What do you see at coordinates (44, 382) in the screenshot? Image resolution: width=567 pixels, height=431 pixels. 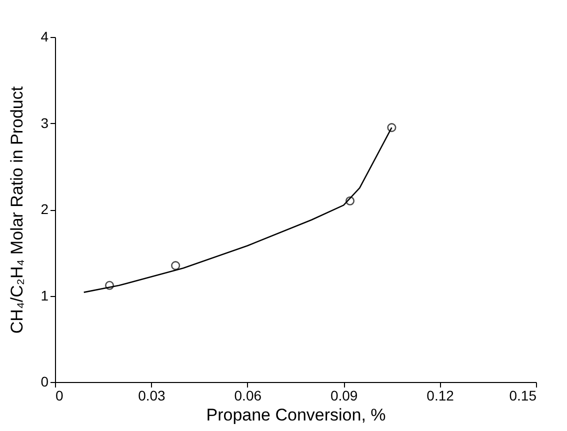 I see `y-tick-label: 0` at bounding box center [44, 382].